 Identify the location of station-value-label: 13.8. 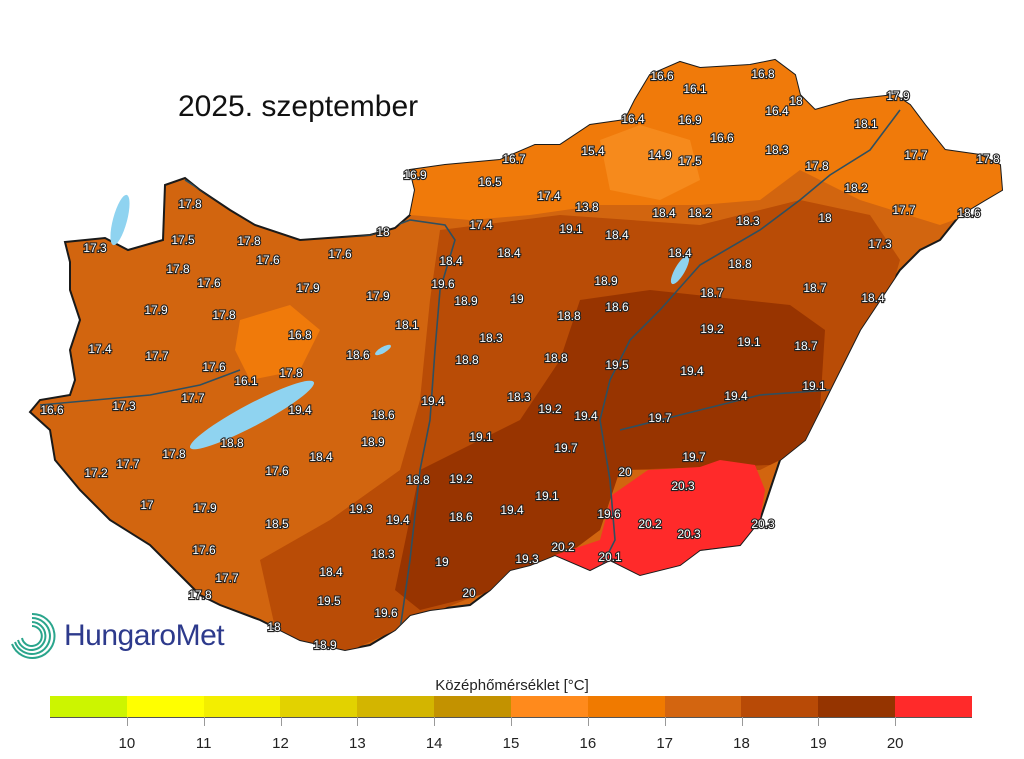
(587, 207).